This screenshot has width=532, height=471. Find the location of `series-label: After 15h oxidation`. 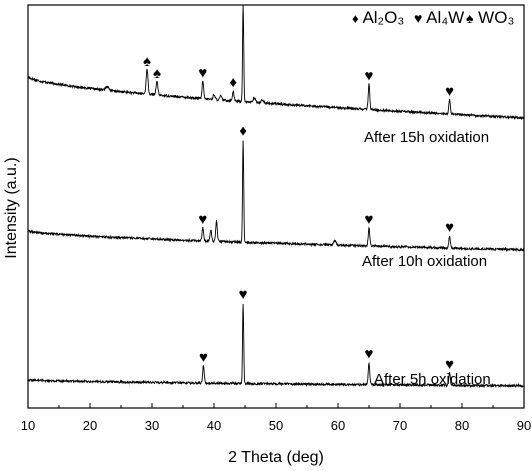

series-label: After 15h oxidation is located at coordinates (426, 137).